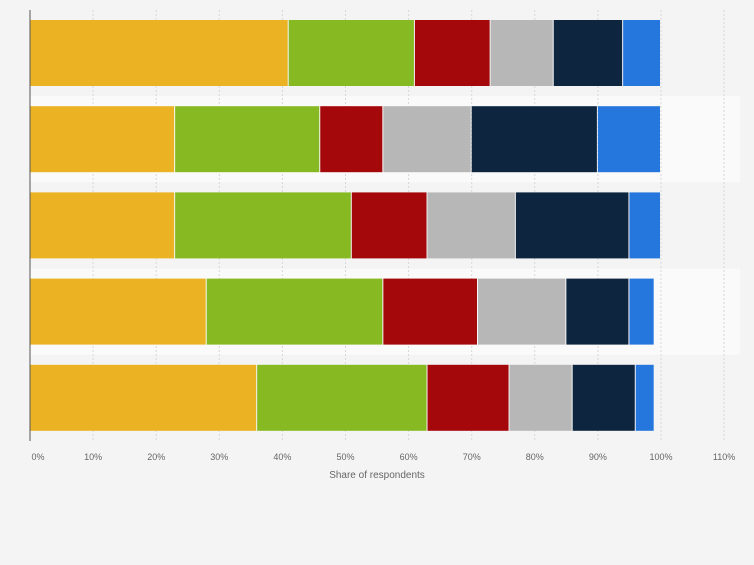  Describe the element at coordinates (37, 457) in the screenshot. I see `x-tick-label: 0%` at that location.